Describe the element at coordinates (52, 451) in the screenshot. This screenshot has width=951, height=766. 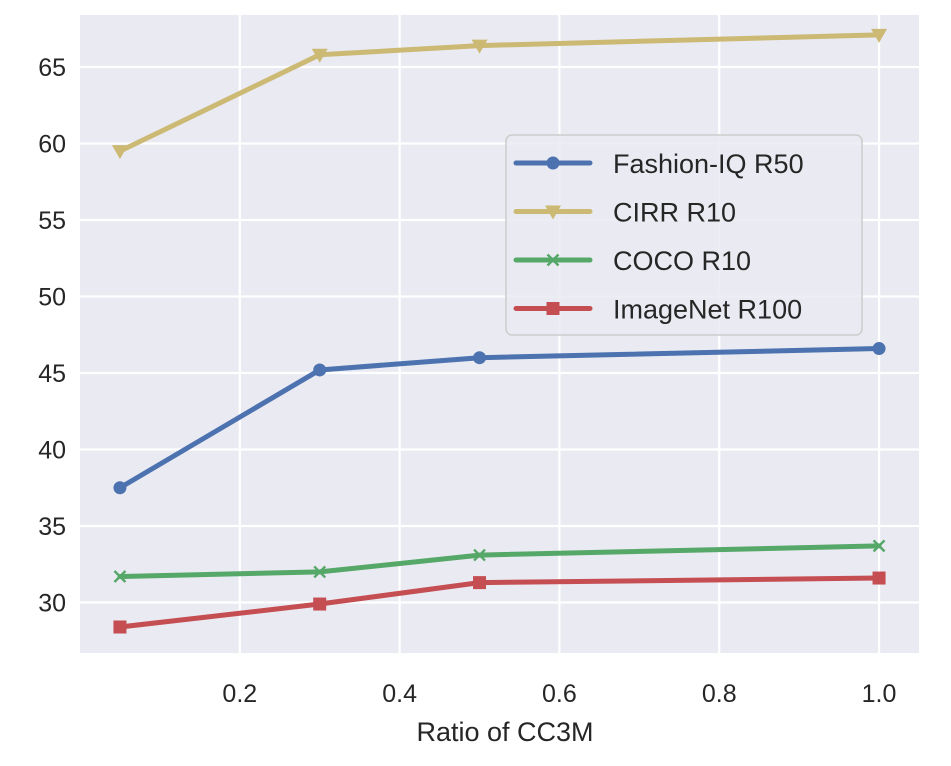
I see `y-tick-label: 40` at that location.